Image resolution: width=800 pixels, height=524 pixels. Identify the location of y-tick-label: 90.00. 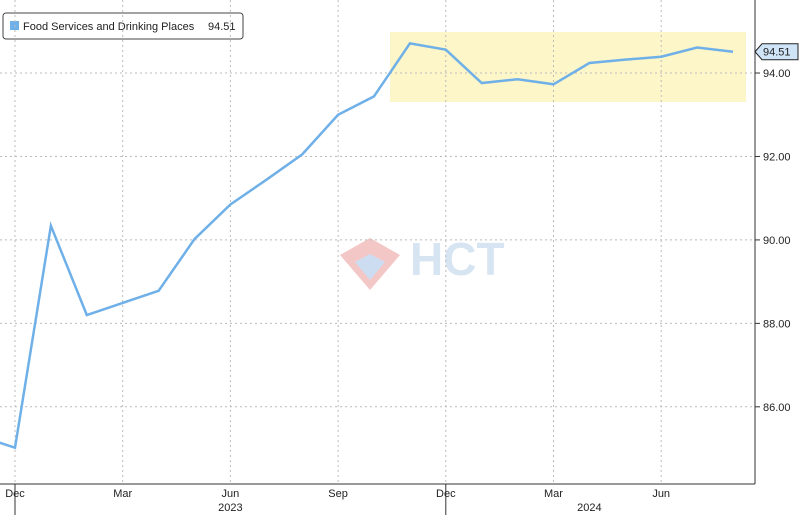
(777, 241).